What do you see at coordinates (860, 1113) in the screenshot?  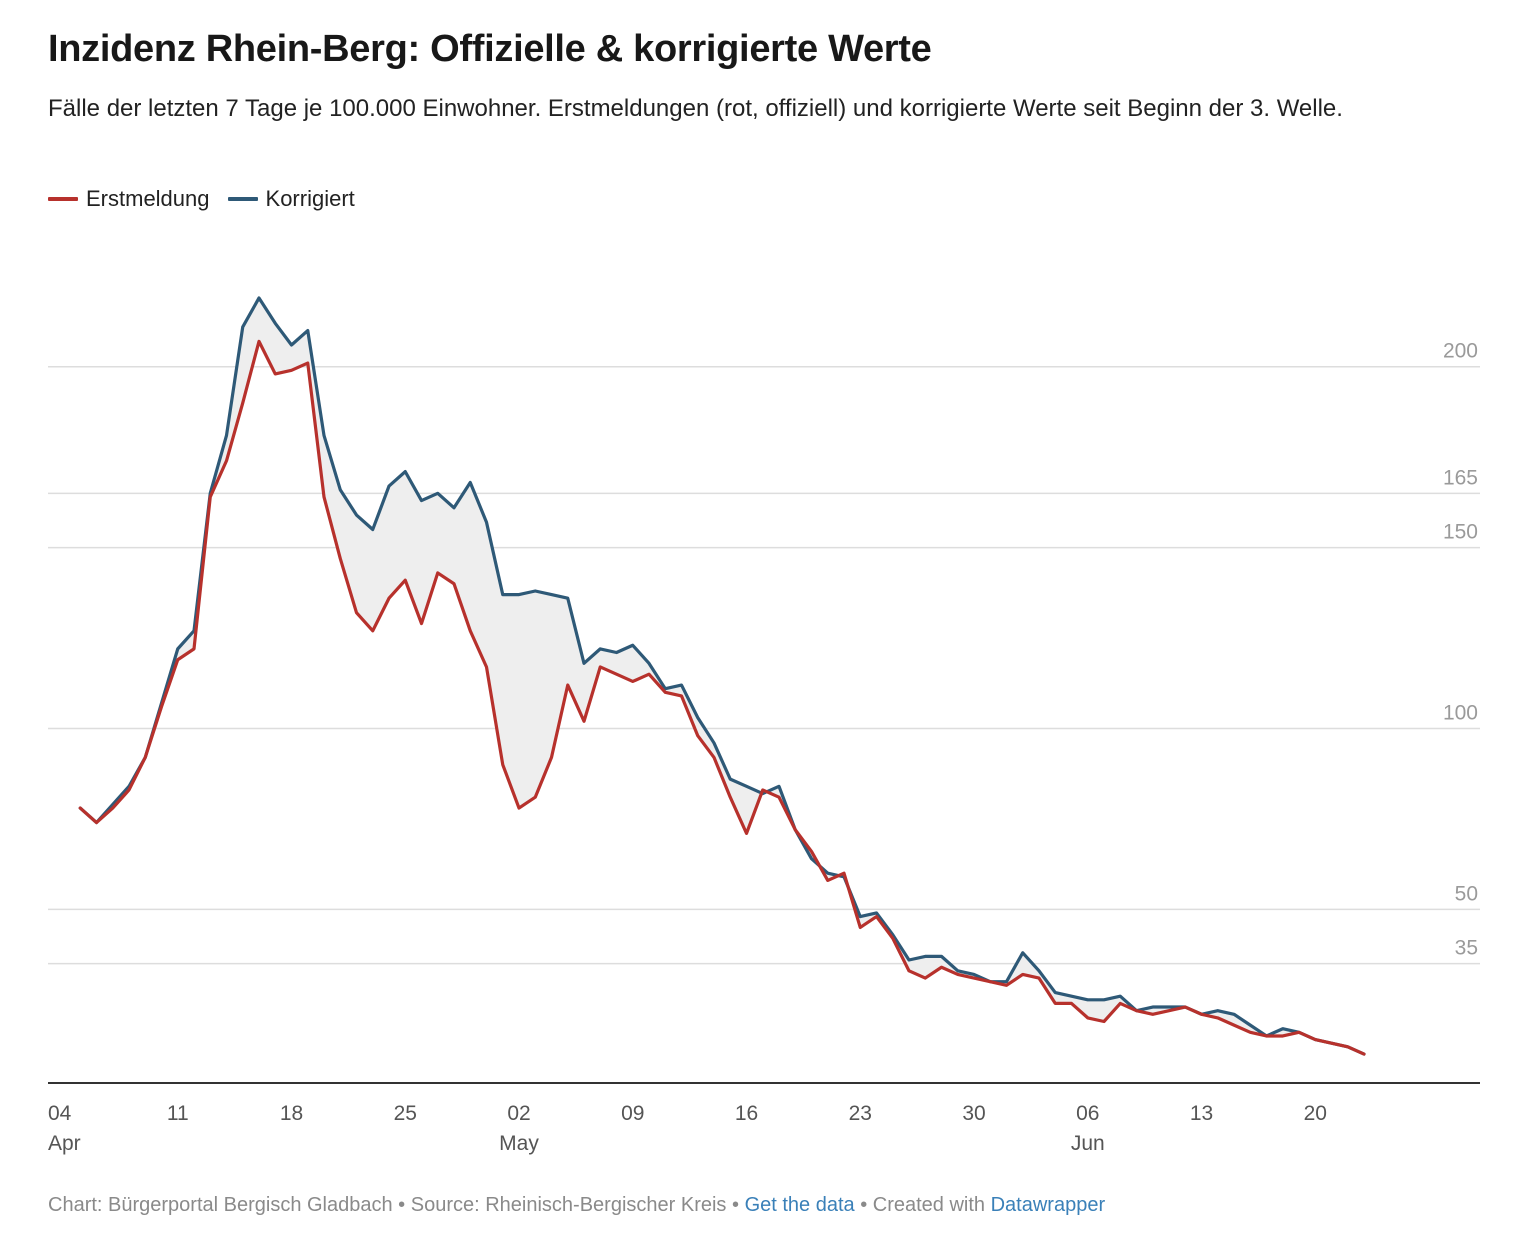 I see `x-tick-label: 23` at bounding box center [860, 1113].